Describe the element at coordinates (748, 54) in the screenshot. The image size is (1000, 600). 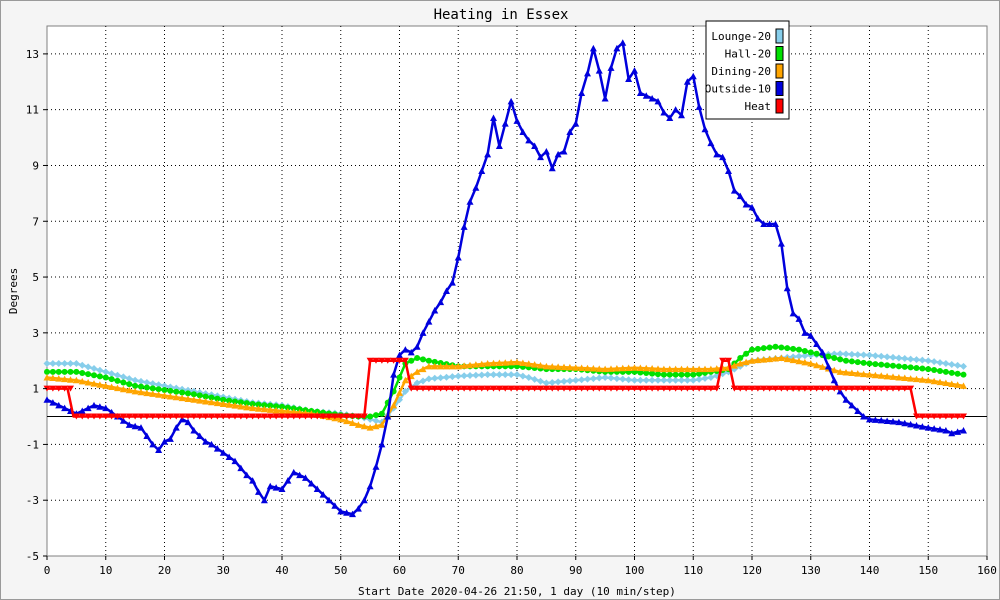
I see `legend-label-hall-20: Hall-20` at that location.